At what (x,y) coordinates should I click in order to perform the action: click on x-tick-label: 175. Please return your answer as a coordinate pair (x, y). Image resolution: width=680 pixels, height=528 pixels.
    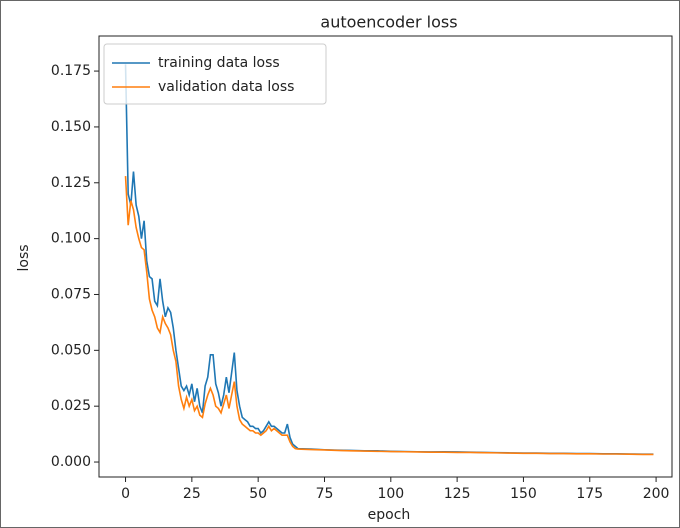
    Looking at the image, I should click on (589, 494).